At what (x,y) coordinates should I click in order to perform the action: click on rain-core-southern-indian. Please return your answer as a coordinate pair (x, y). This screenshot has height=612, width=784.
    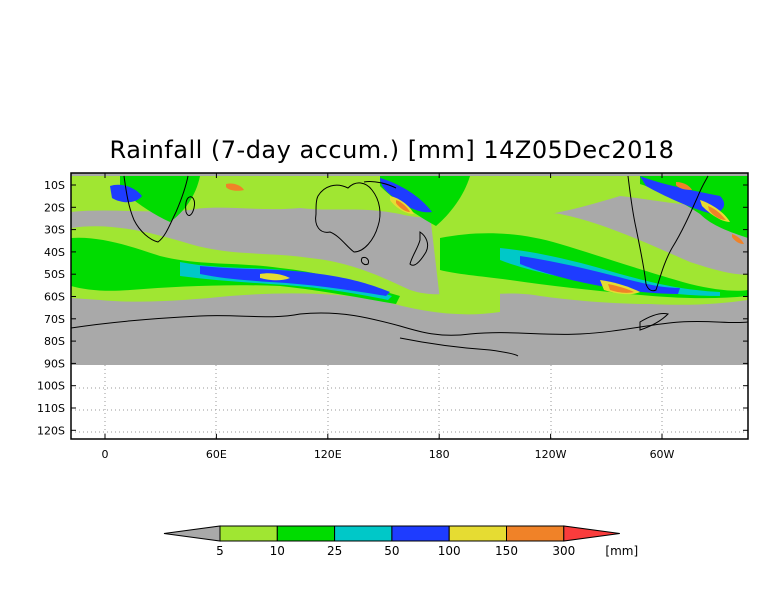
    Looking at the image, I should click on (295, 281).